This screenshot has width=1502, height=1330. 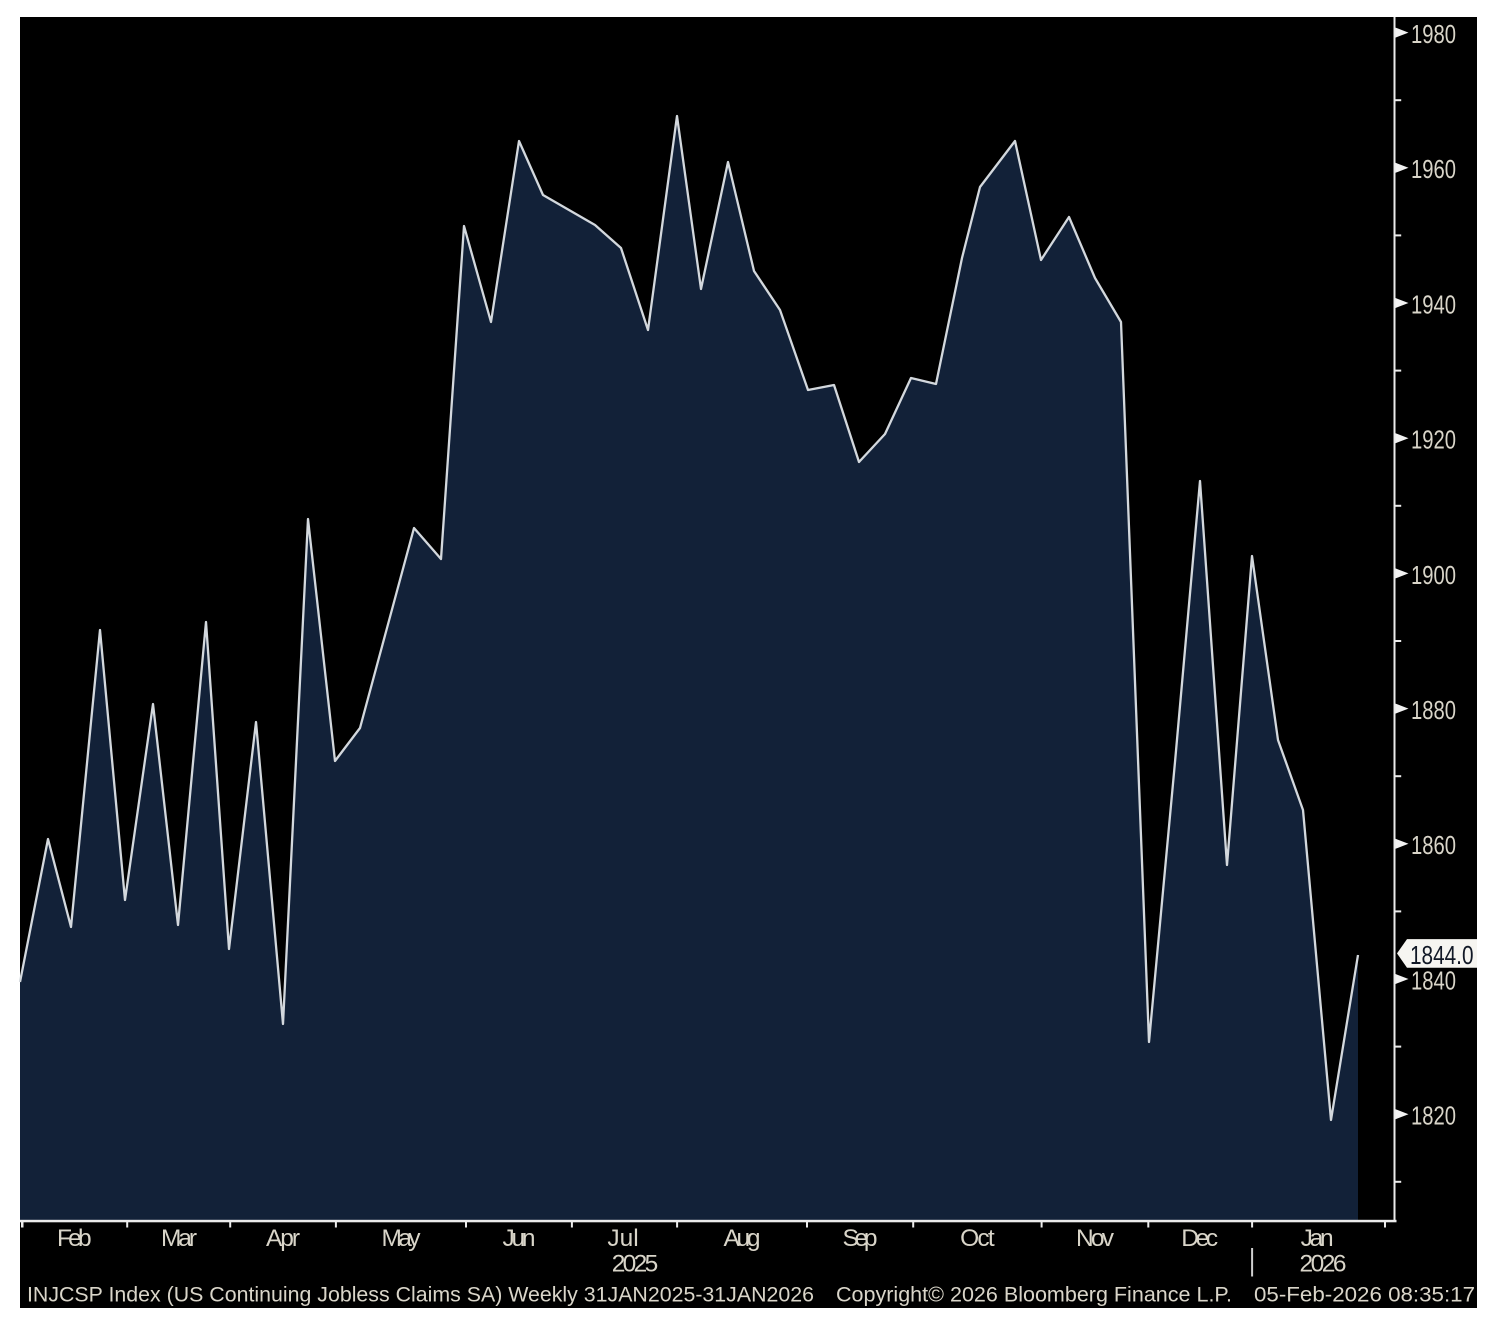 What do you see at coordinates (1364, 1295) in the screenshot?
I see `svg-text: 05-Feb-2026 08:35:17` at bounding box center [1364, 1295].